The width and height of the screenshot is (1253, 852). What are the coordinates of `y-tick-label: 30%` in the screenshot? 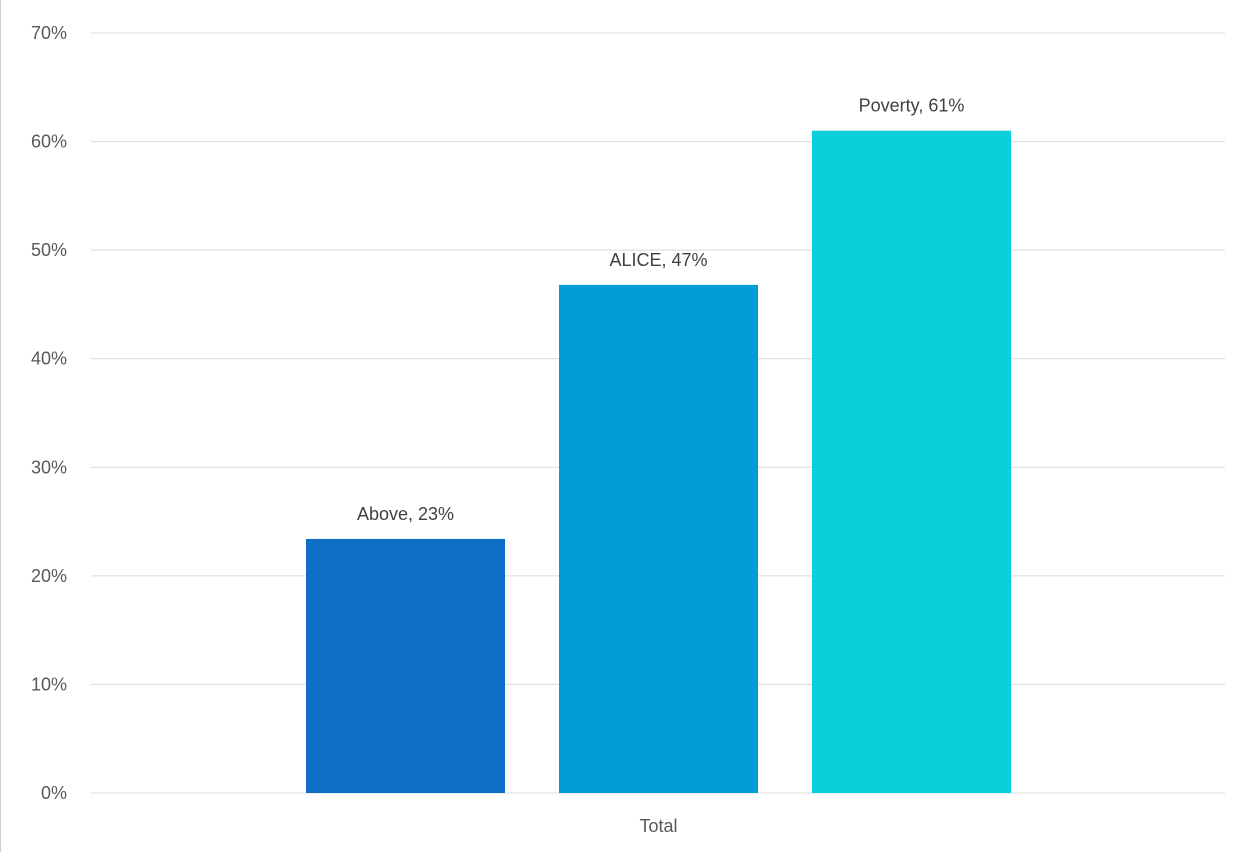 It's located at (49, 467).